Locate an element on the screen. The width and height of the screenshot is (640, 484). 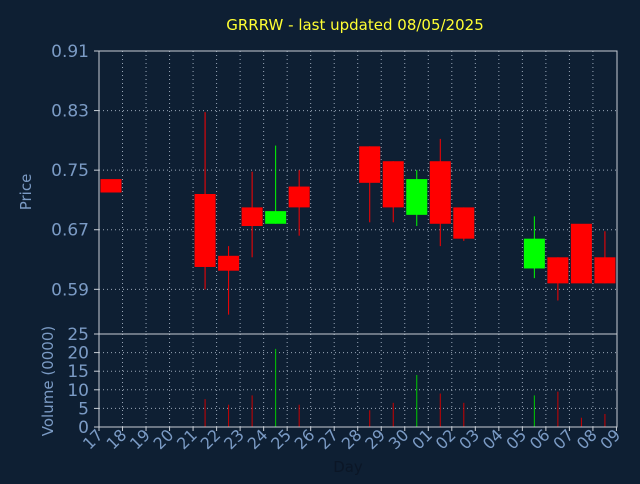
volume-axis-label: Volume (0000) is located at coordinates (48, 381).